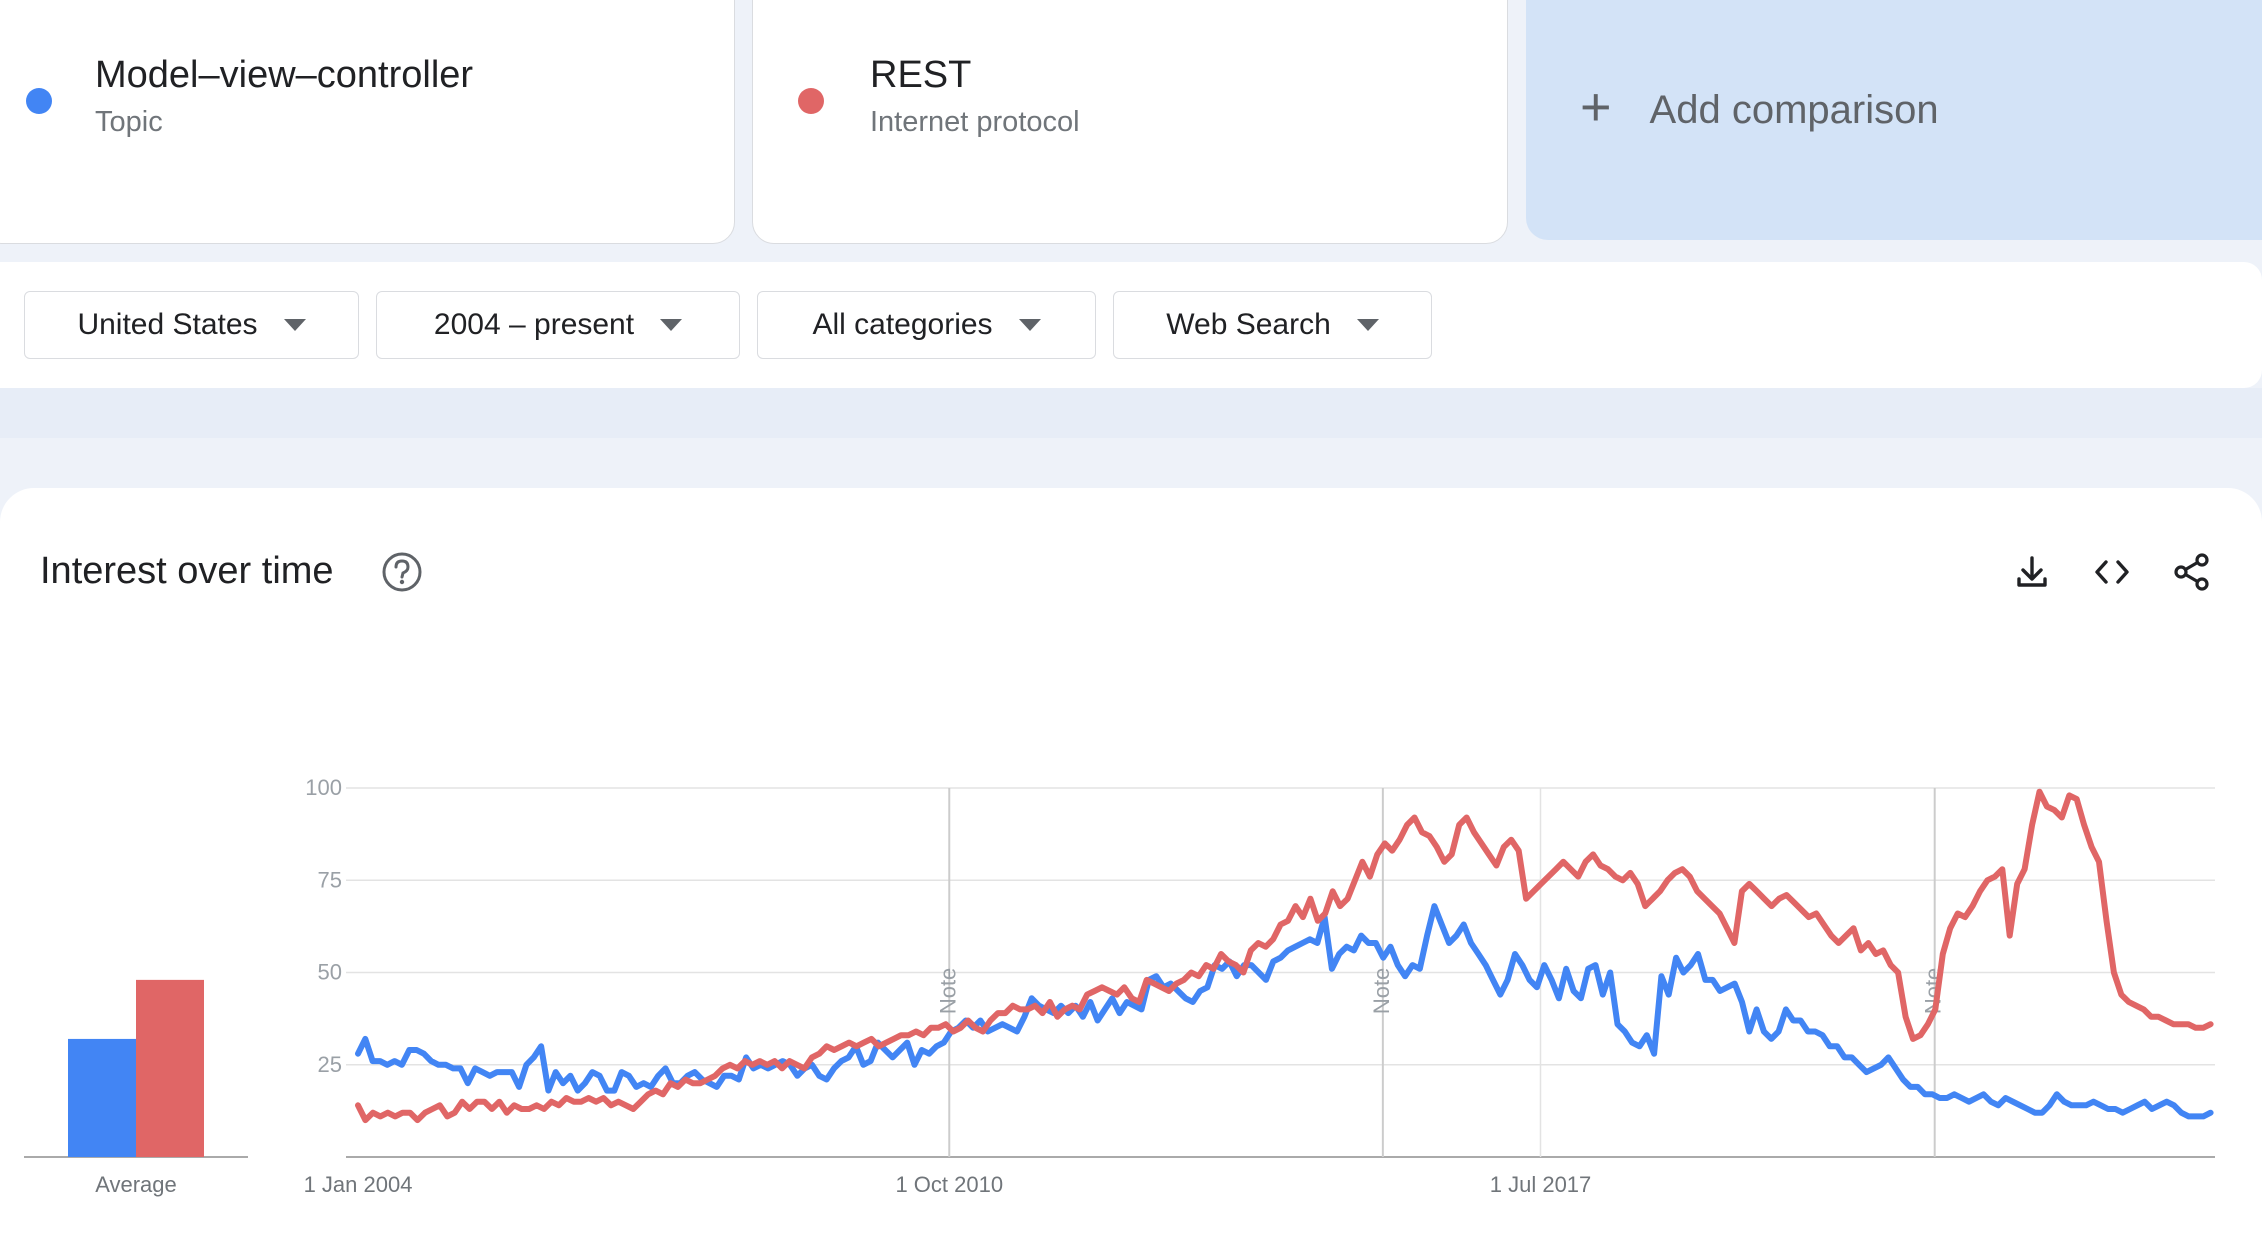  Describe the element at coordinates (2192, 572) in the screenshot. I see `share-icon` at that location.